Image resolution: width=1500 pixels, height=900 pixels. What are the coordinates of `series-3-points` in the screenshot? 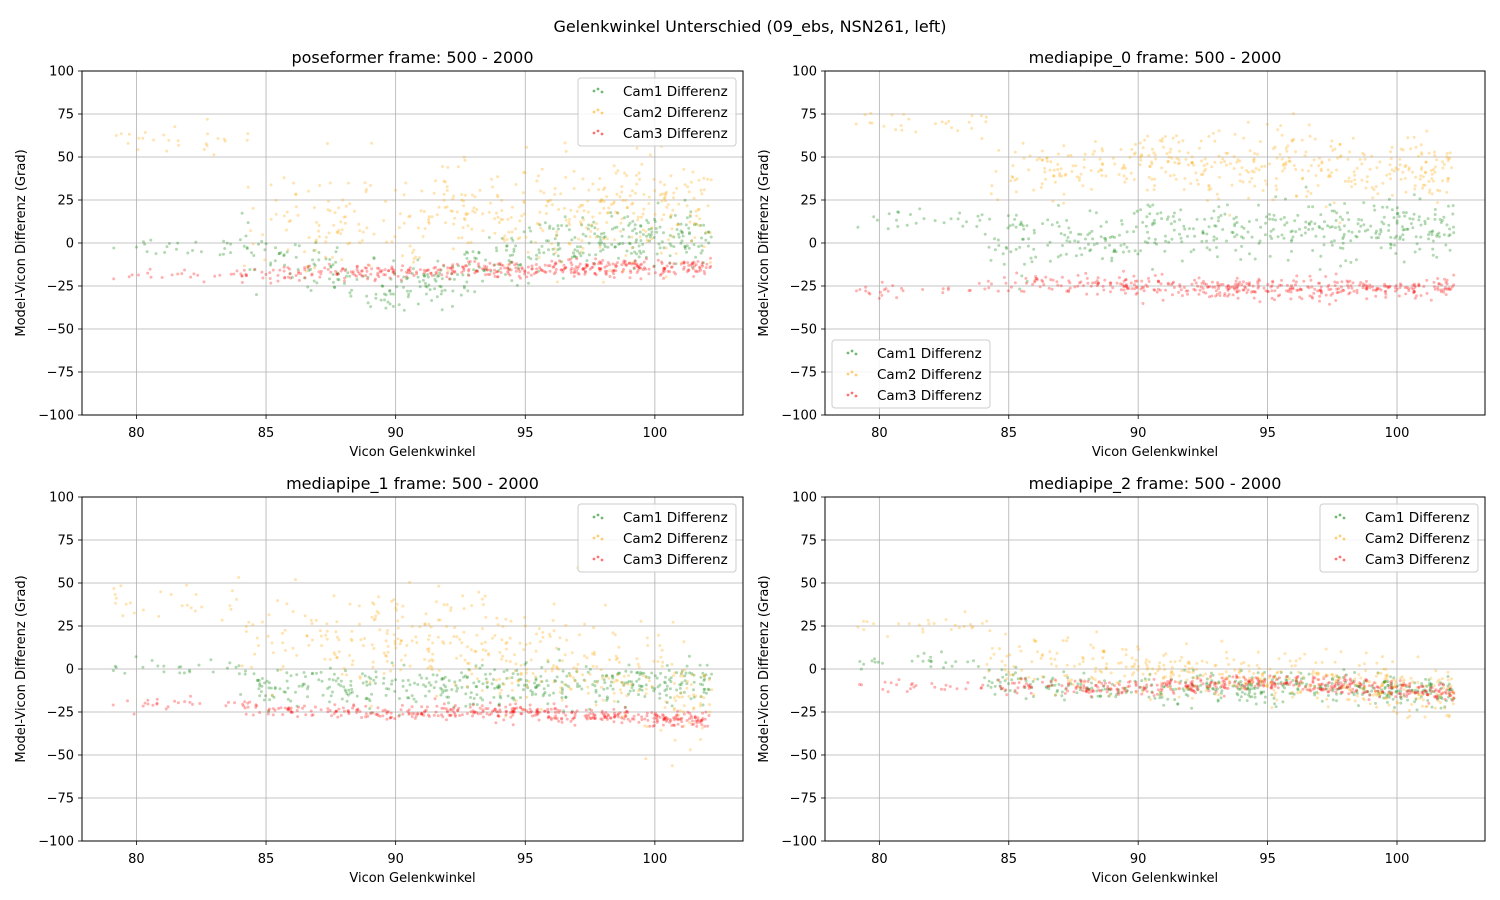 It's located at (1155, 287).